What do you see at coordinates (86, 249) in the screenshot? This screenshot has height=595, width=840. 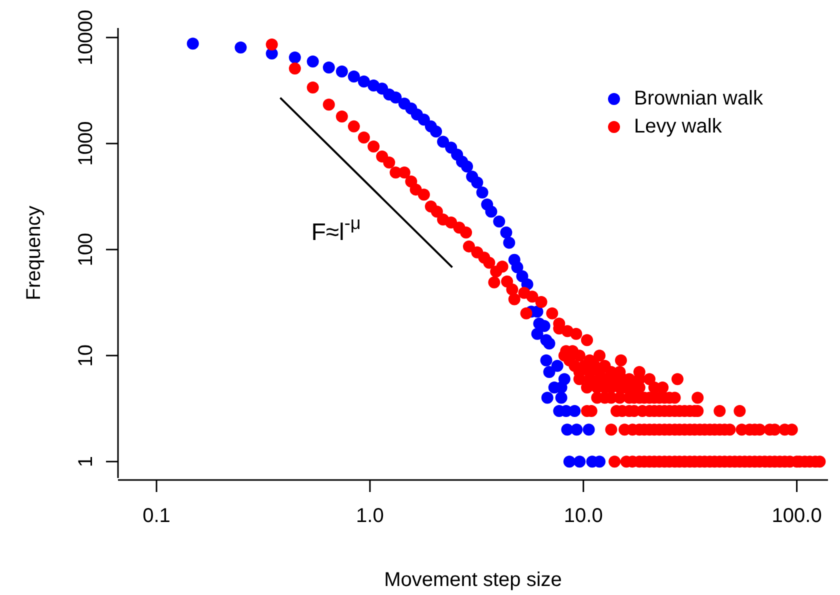 I see `y-tick-label: 100` at bounding box center [86, 249].